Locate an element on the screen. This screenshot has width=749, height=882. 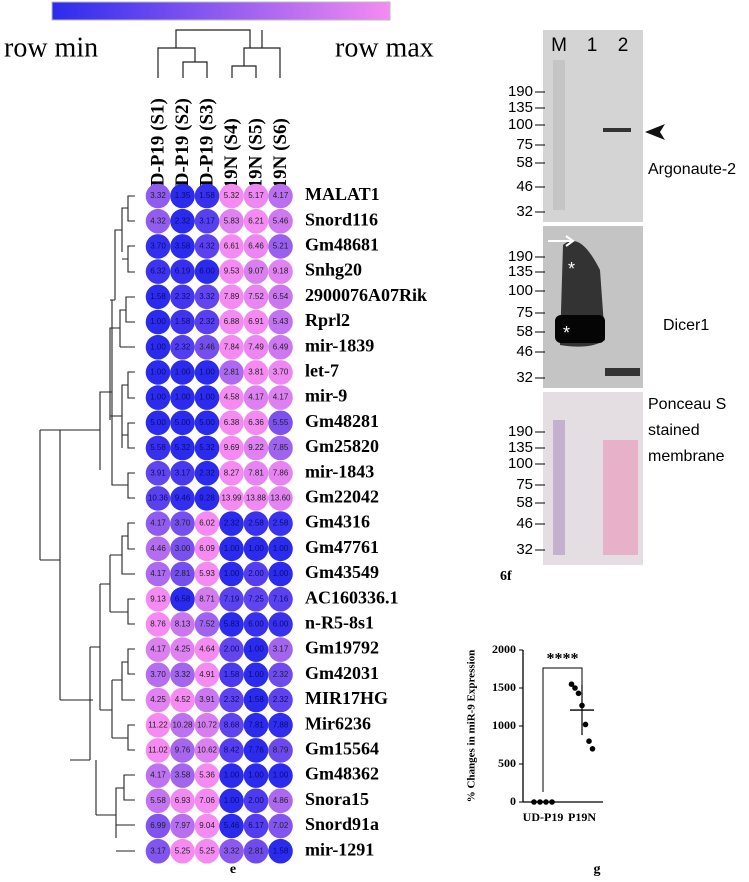
cell-label: 11.02 is located at coordinates (158, 750).